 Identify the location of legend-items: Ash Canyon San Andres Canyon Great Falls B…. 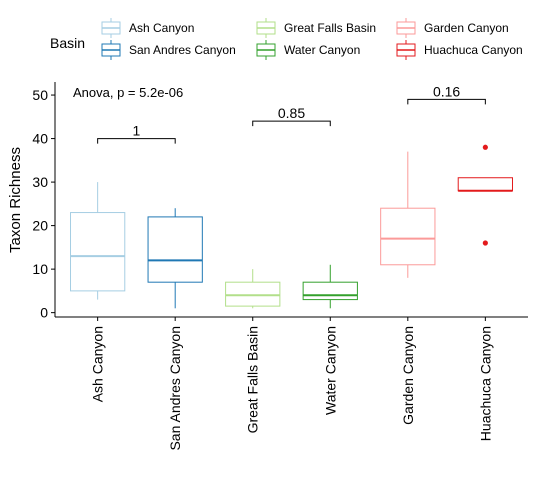
(312, 39).